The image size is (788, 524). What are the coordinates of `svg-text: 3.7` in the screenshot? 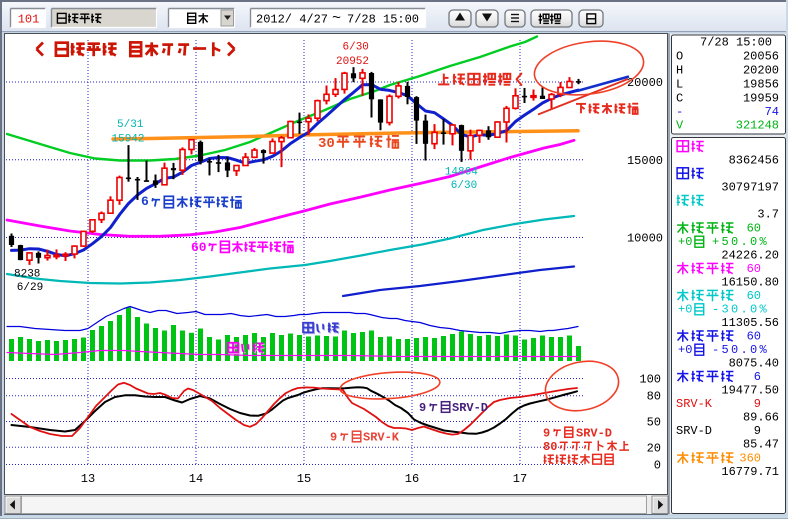 It's located at (768, 215).